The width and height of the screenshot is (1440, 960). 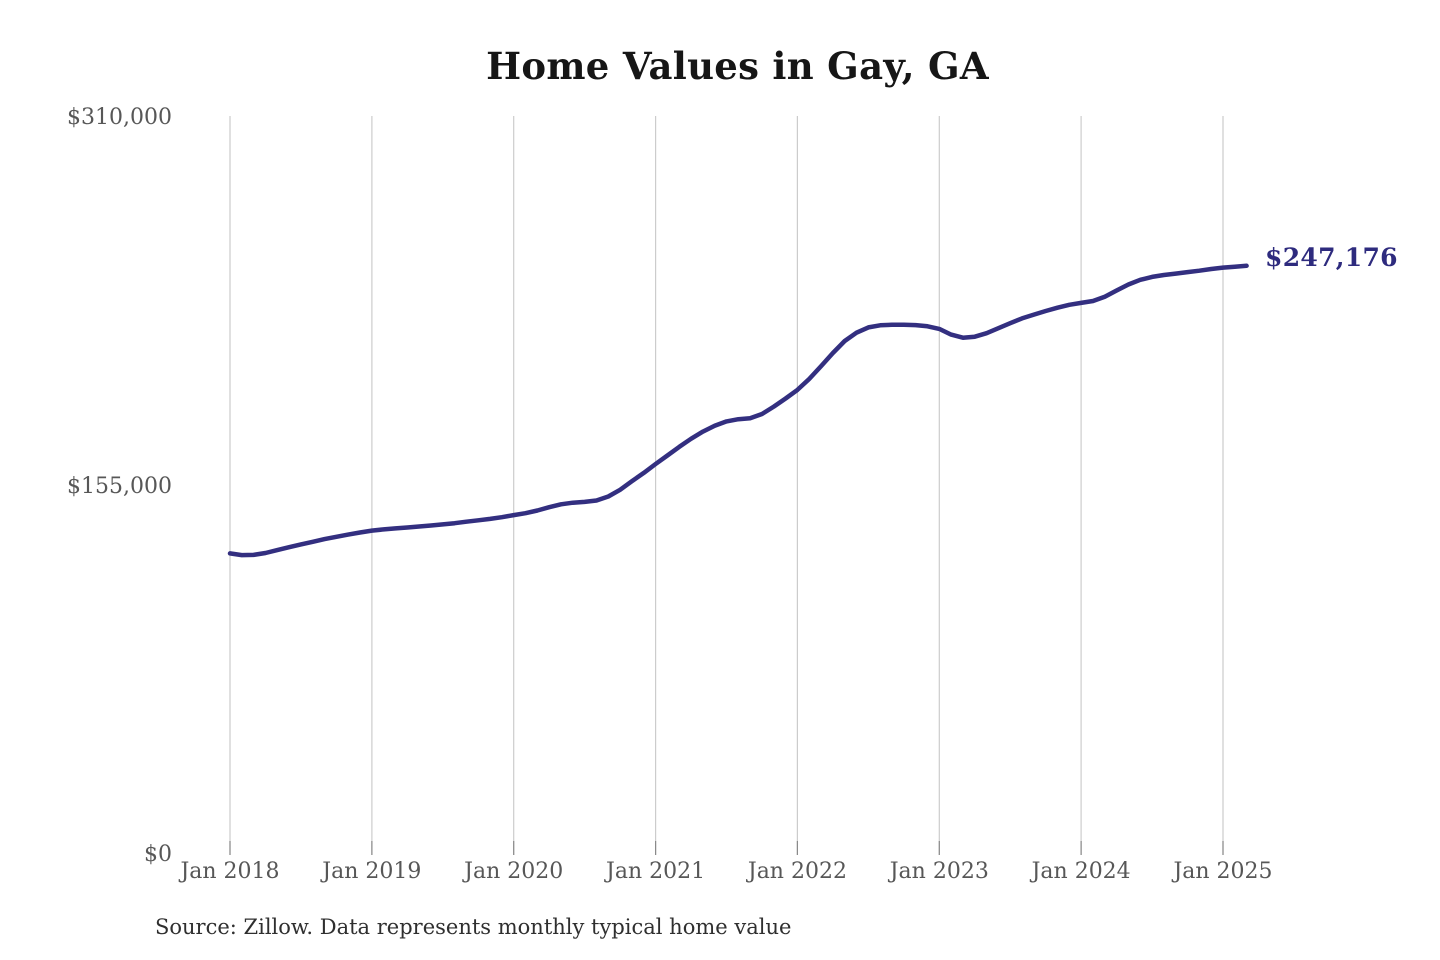 I want to click on x-axis-label-jan-2021: Jan 2021, so click(x=656, y=871).